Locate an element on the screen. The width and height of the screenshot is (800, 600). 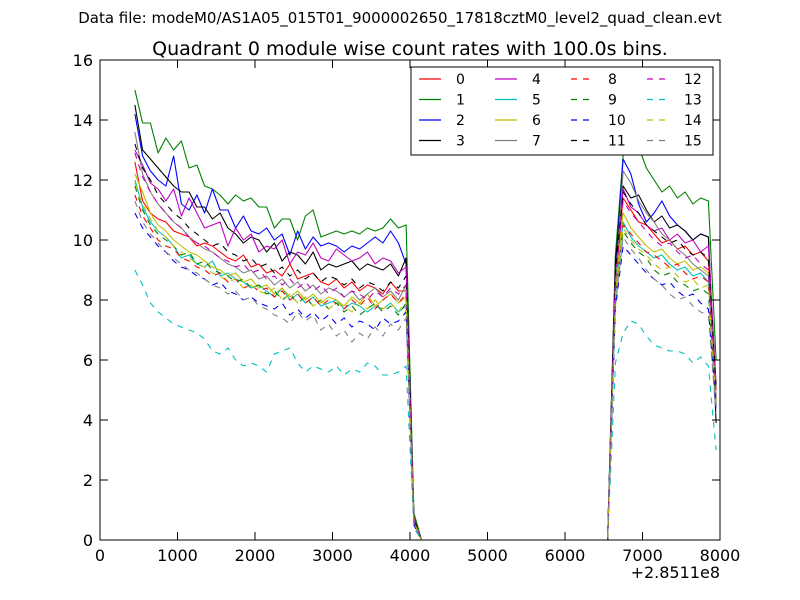
x-tick-label: 8000 is located at coordinates (720, 555).